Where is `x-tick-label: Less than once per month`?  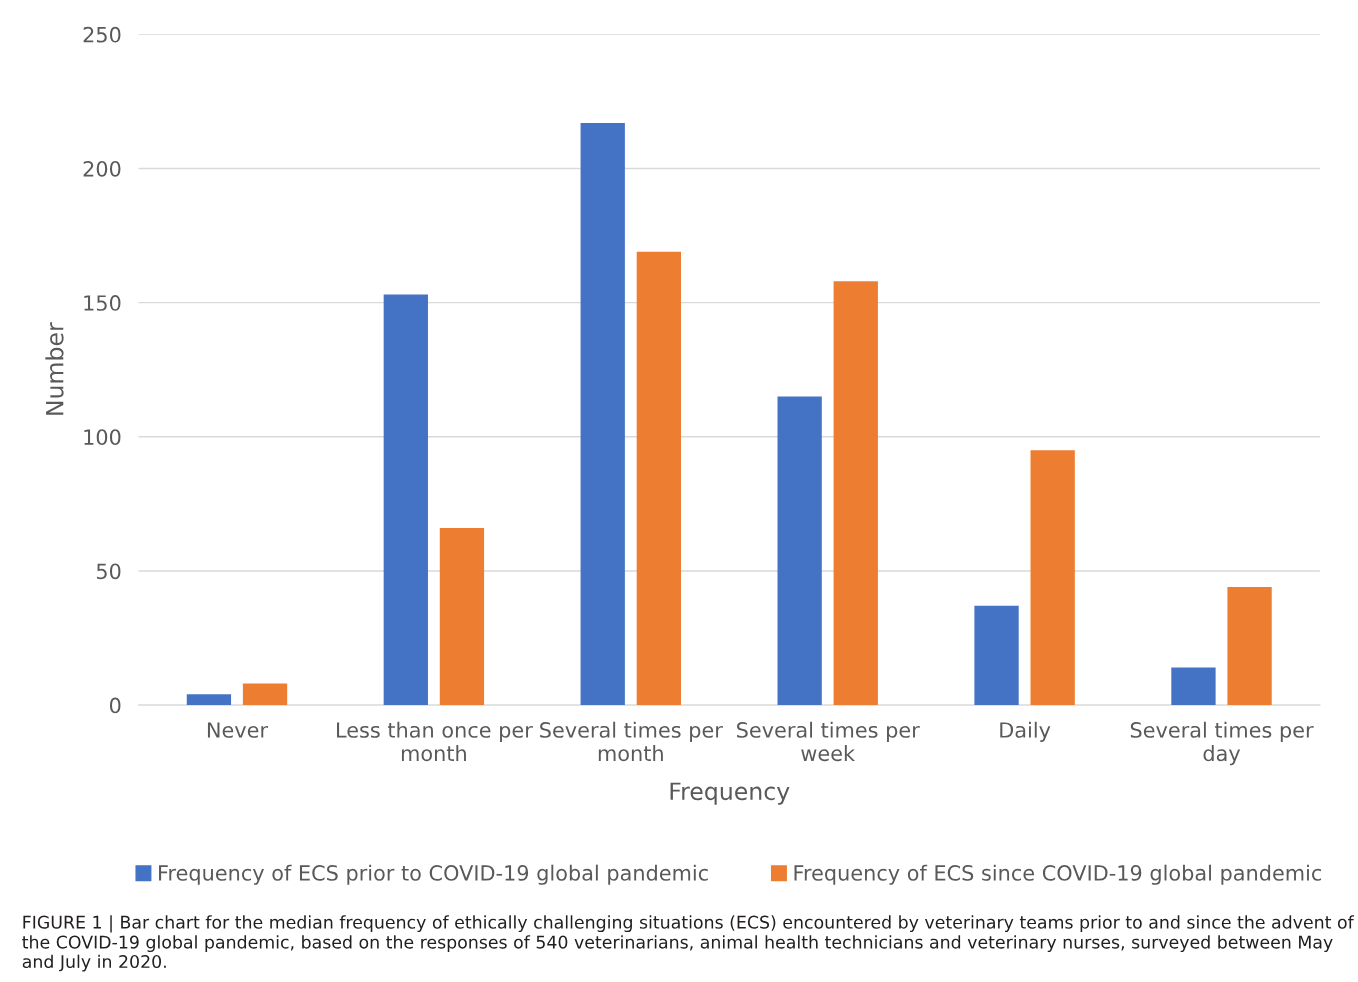 x-tick-label: Less than once per month is located at coordinates (435, 741).